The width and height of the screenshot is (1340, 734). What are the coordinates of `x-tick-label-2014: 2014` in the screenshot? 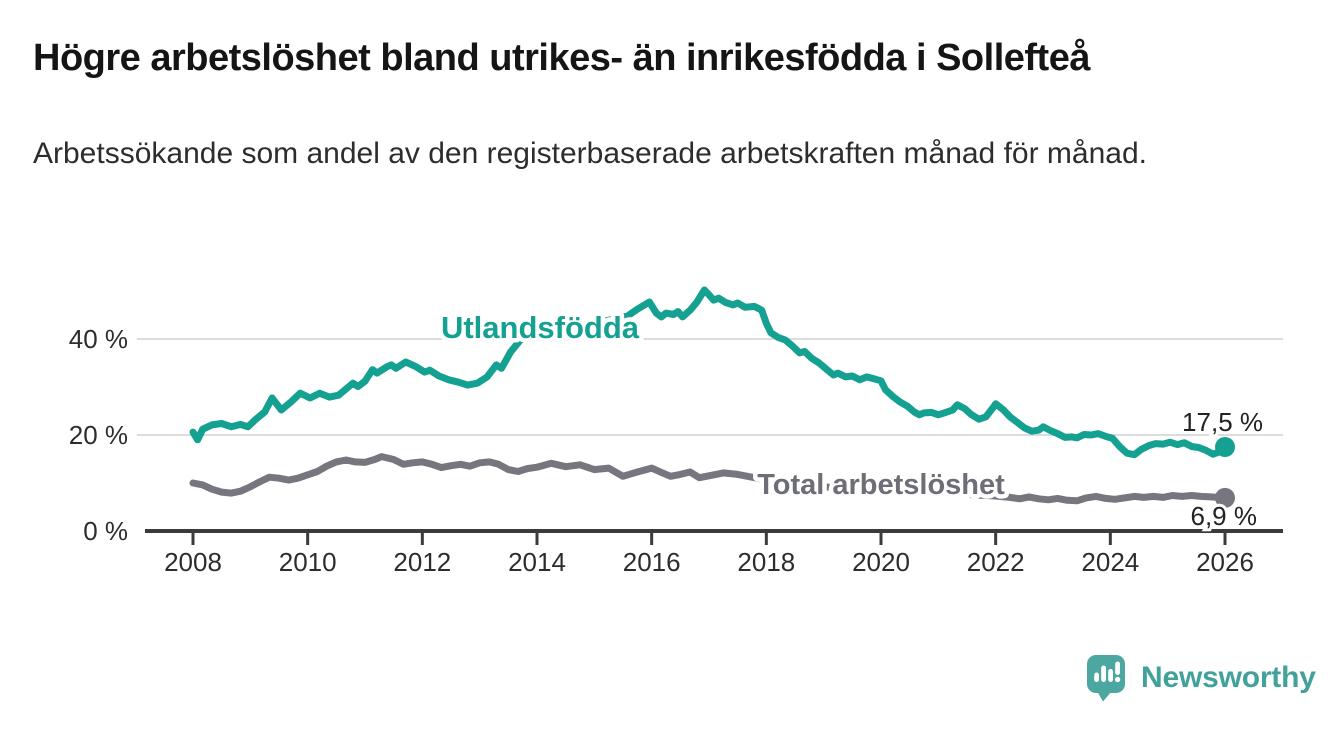 It's located at (537, 562).